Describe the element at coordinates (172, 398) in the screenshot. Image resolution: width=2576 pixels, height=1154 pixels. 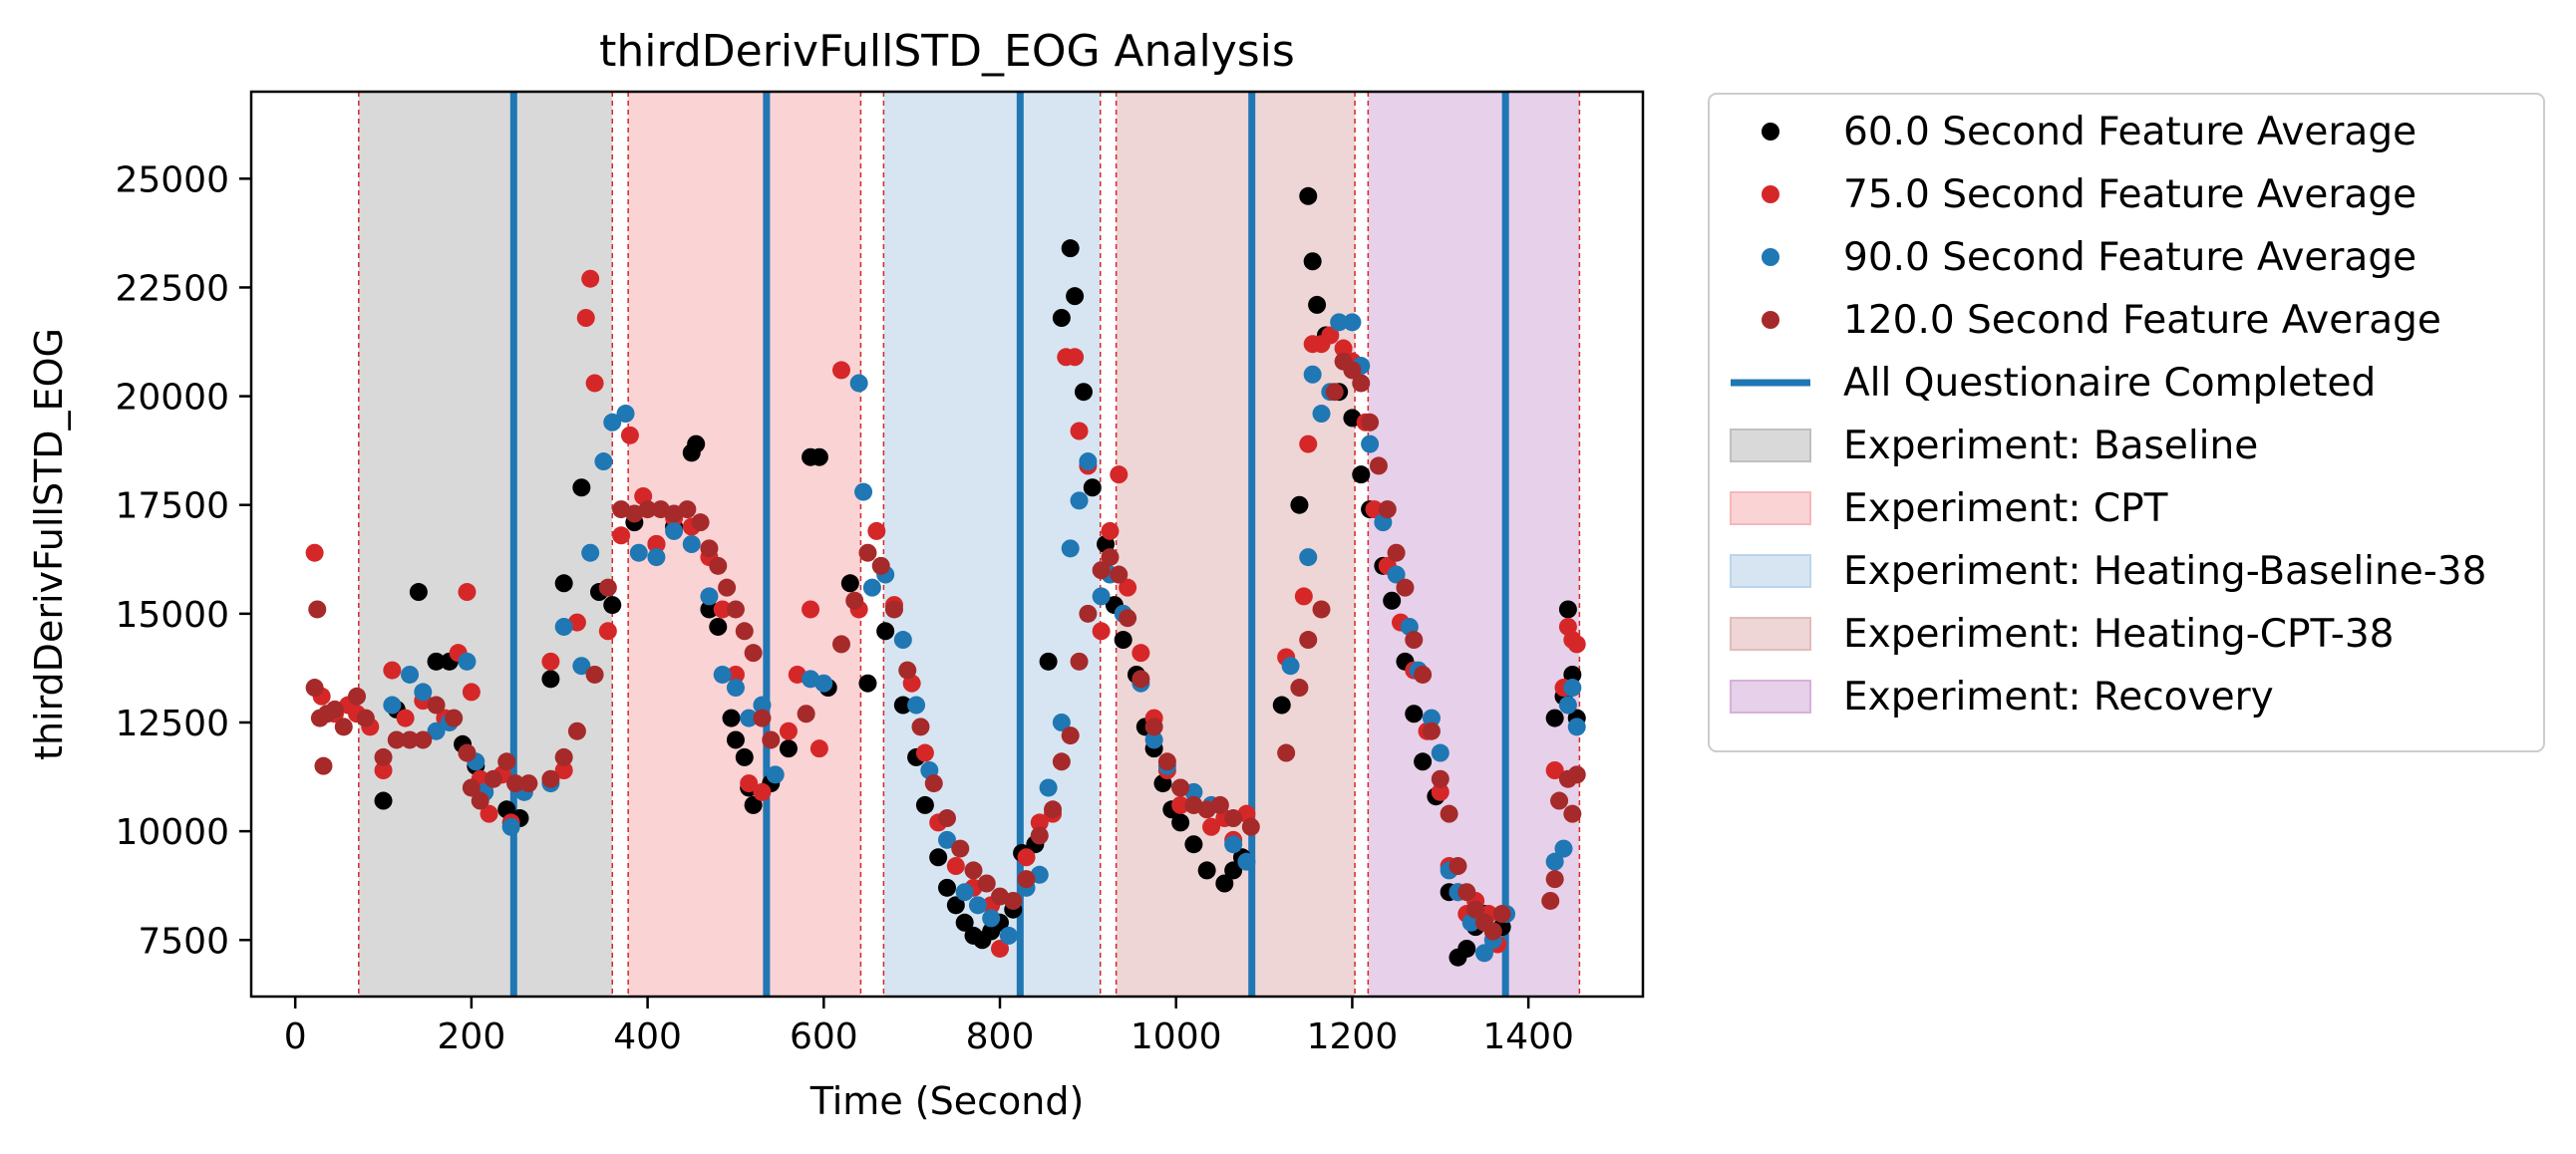
I see `y-tick-label-5: 20000` at that location.